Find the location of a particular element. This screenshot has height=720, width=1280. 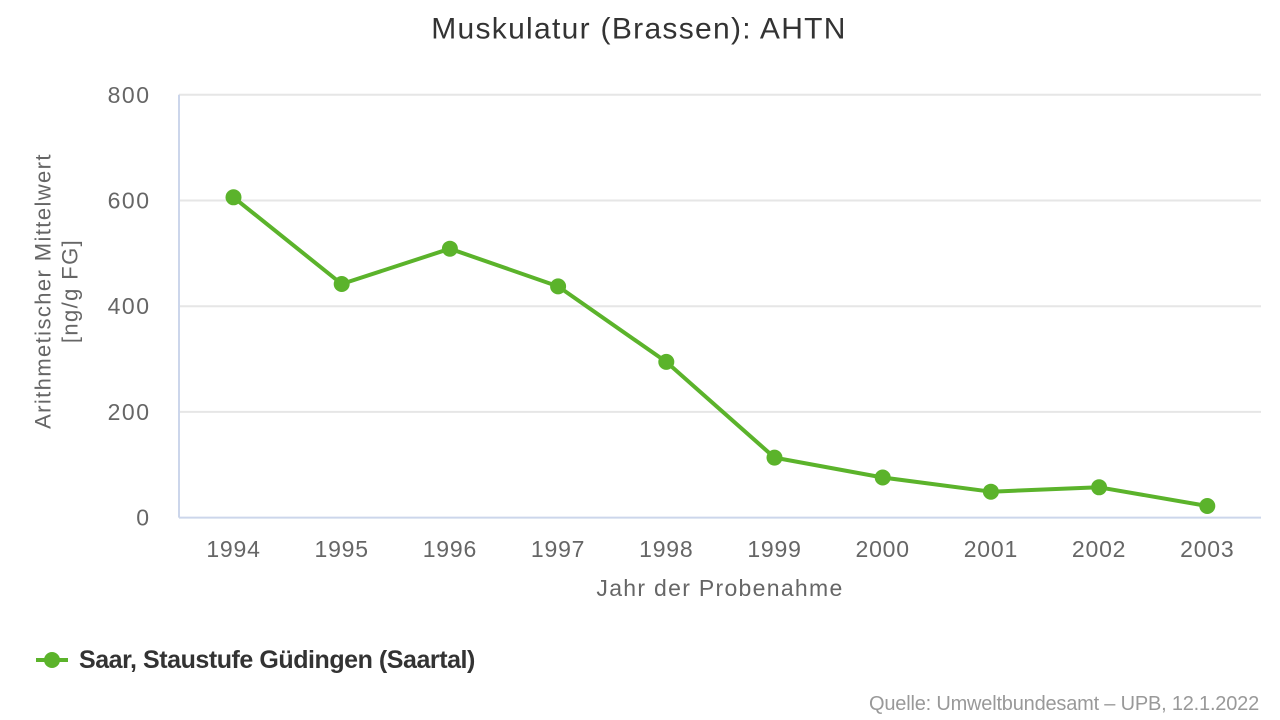

svg-text: 1995 is located at coordinates (342, 549).